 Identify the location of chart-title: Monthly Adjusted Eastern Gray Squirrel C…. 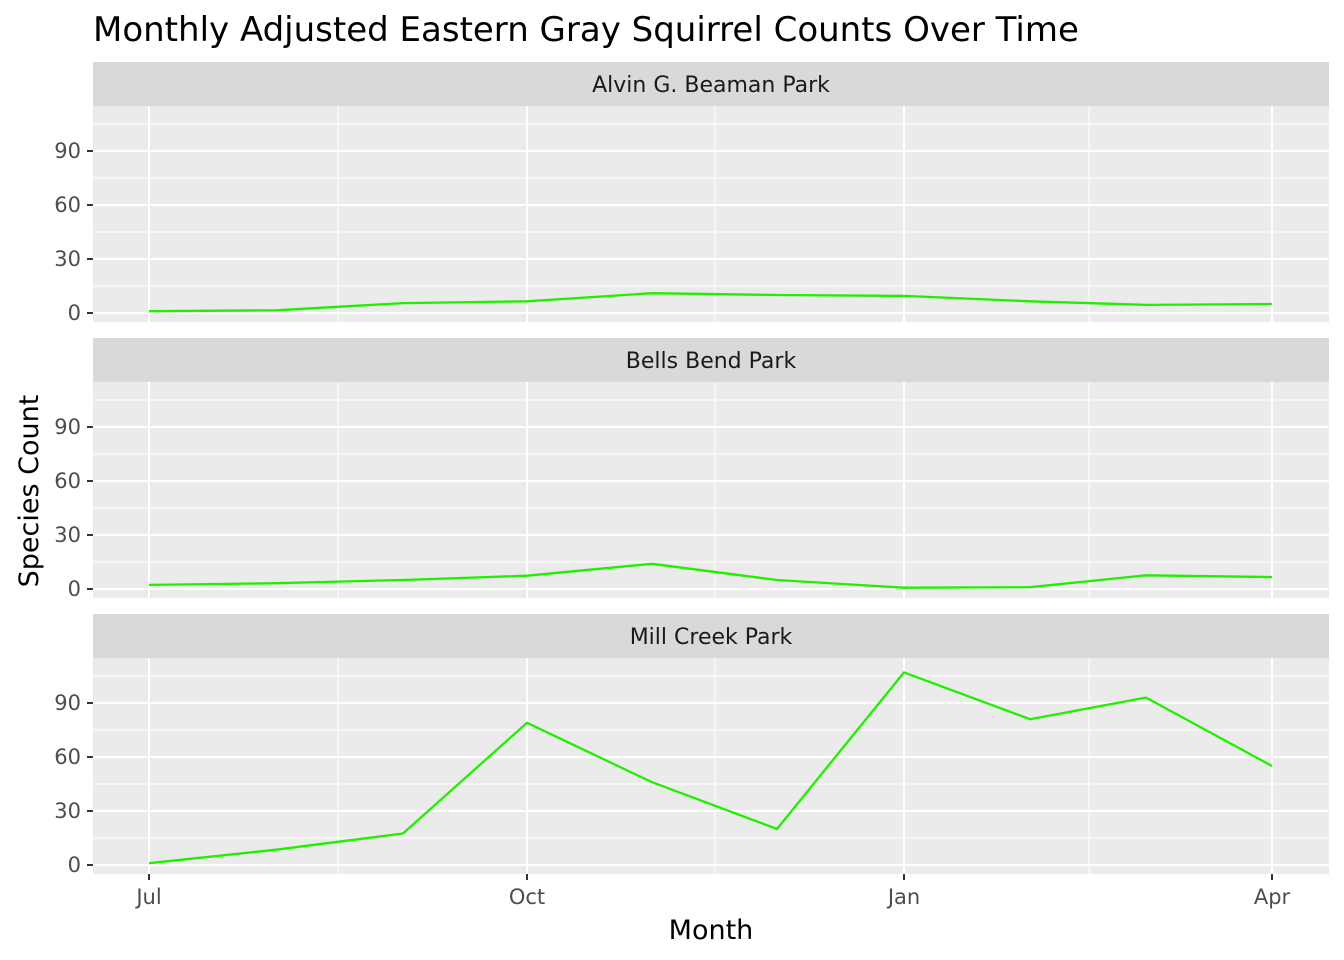
(586, 30).